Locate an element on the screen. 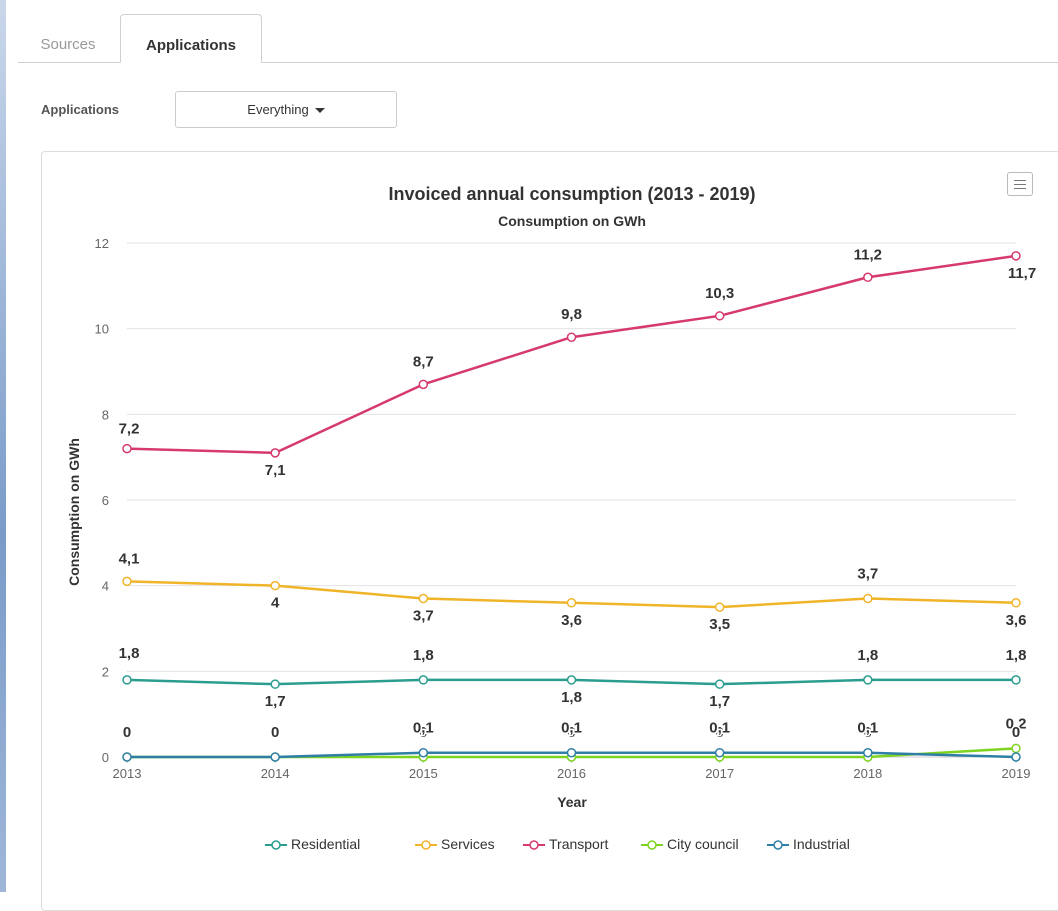 Image resolution: width=1058 pixels, height=911 pixels. legend-label: Residential is located at coordinates (326, 844).